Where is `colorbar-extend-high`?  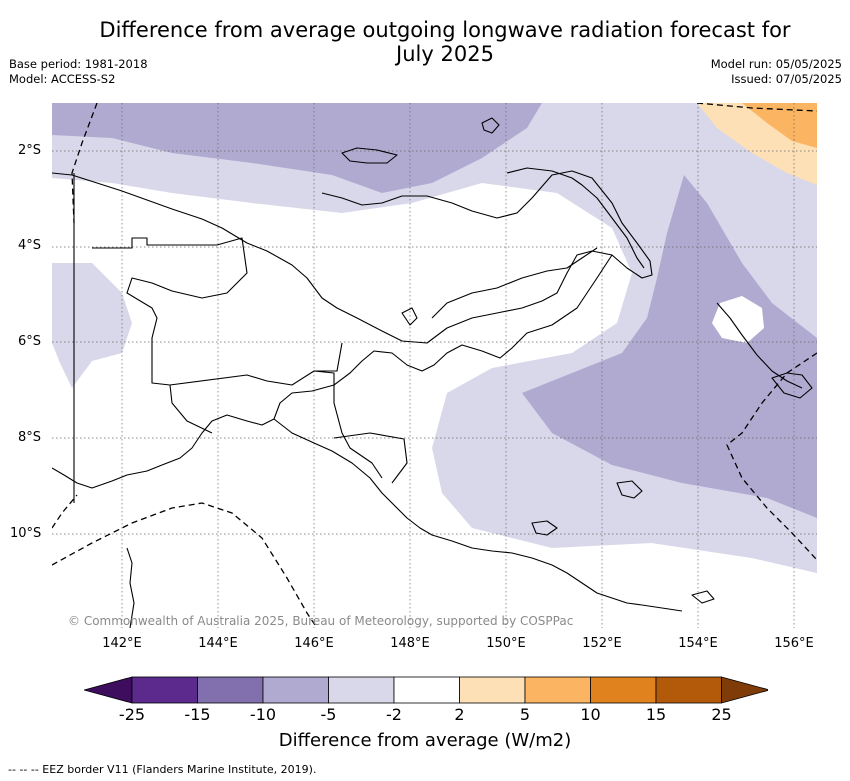
colorbar-extend-high is located at coordinates (746, 690).